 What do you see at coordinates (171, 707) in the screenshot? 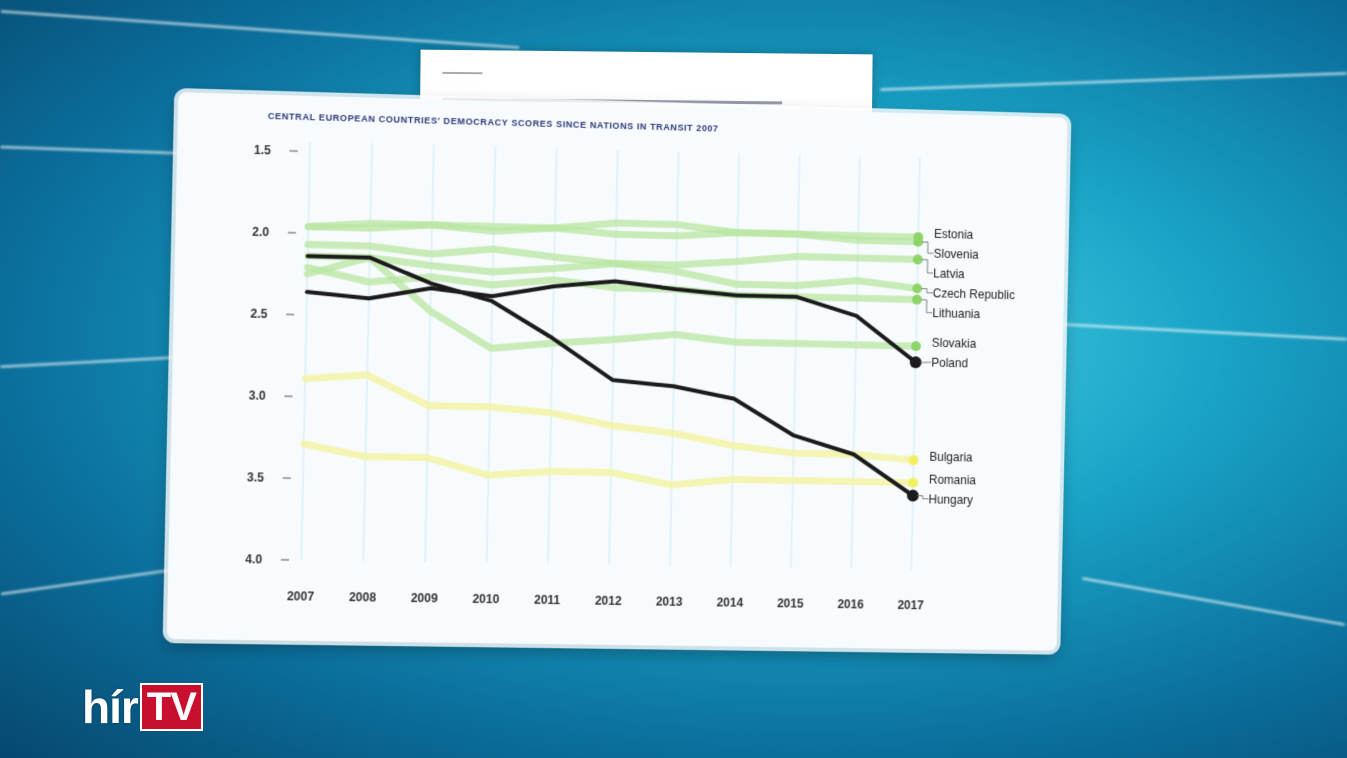
I see `logo-text-tv: TV` at bounding box center [171, 707].